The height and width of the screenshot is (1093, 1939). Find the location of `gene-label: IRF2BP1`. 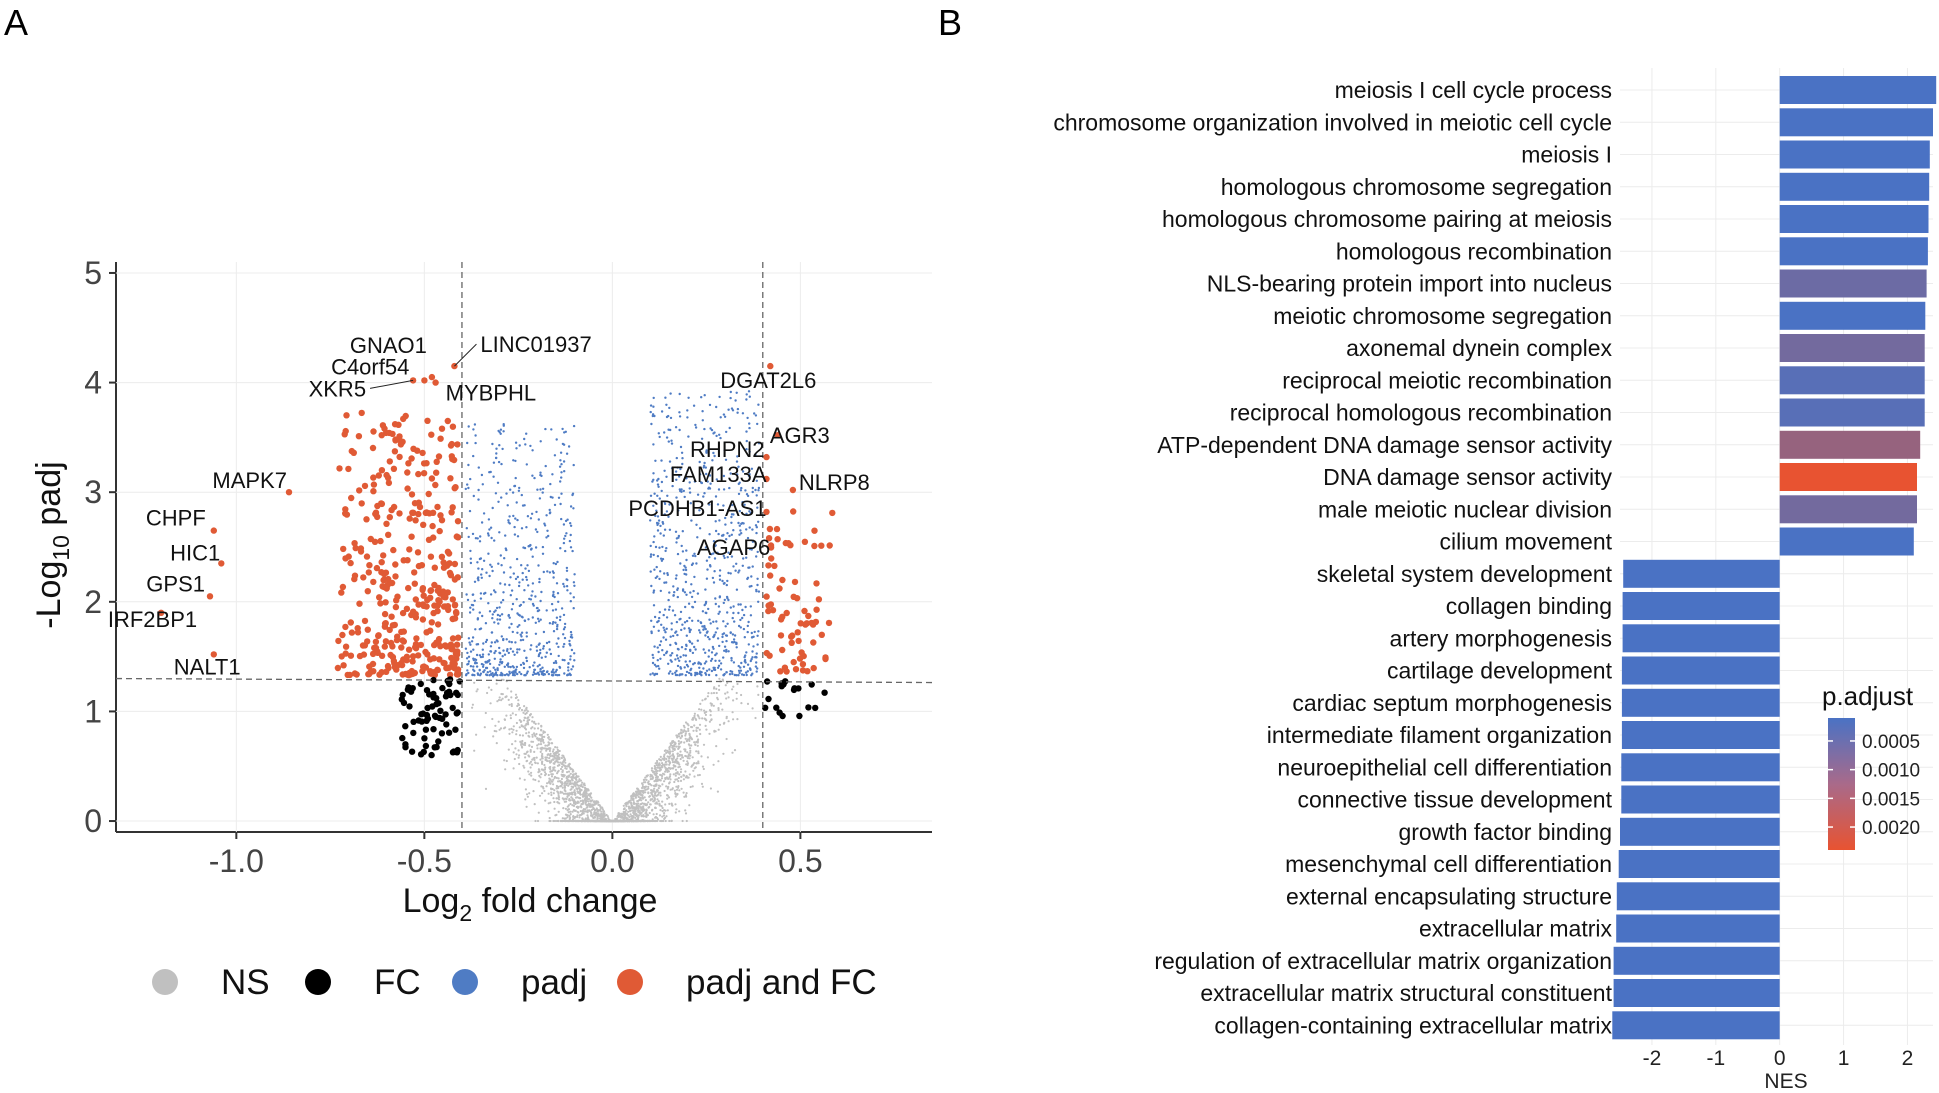

gene-label: IRF2BP1 is located at coordinates (152, 619).